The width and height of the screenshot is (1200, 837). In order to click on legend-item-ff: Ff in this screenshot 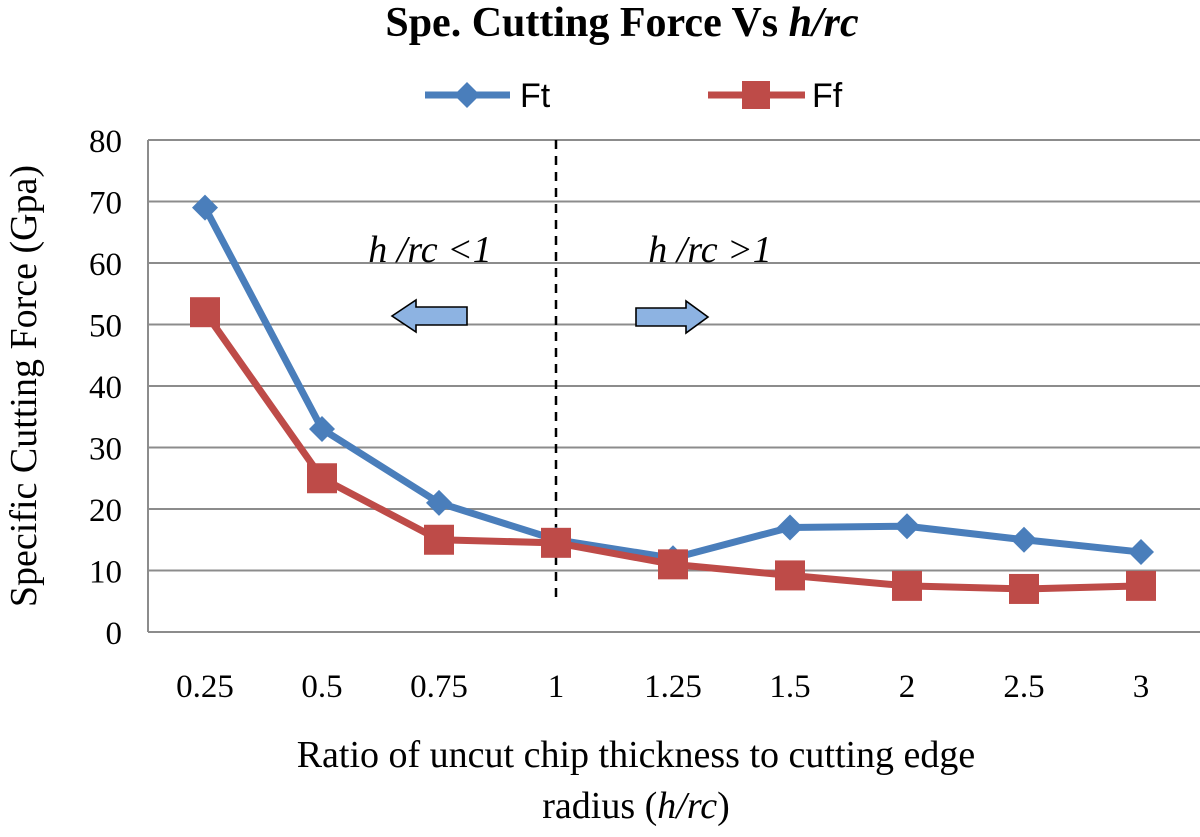, I will do `click(775, 96)`.